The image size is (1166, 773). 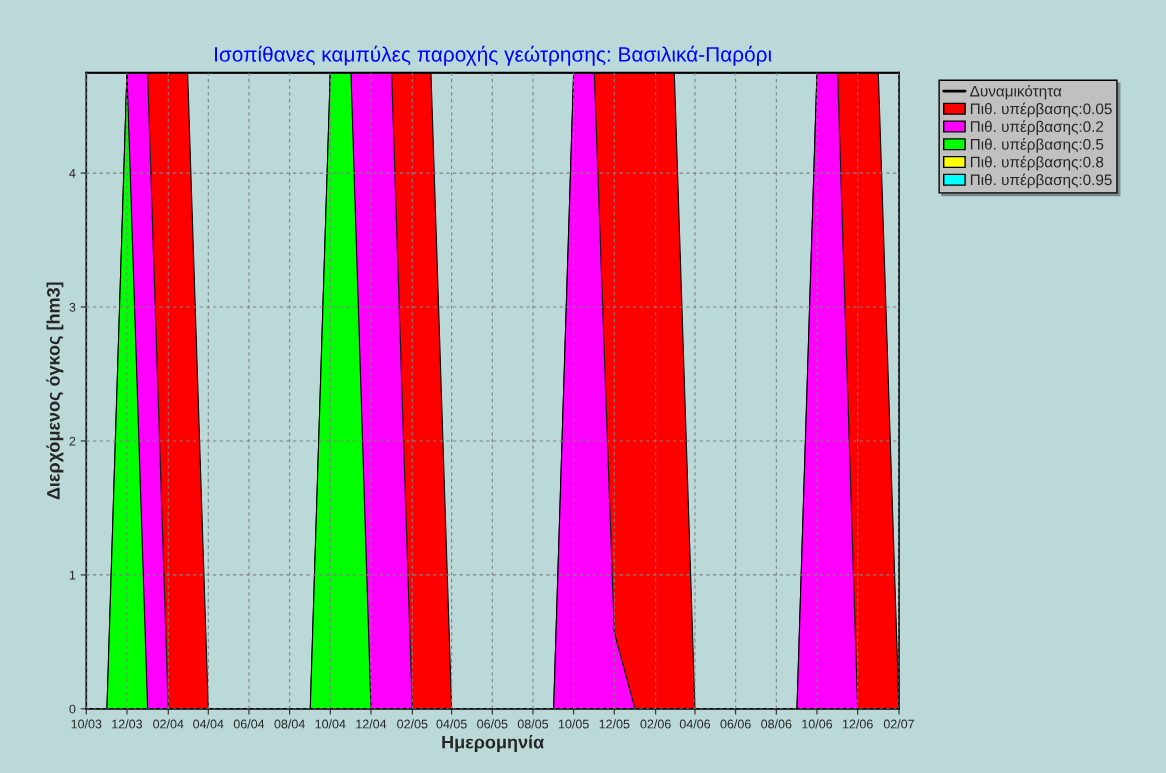 I want to click on x-tick-label: 12/03, so click(x=127, y=724).